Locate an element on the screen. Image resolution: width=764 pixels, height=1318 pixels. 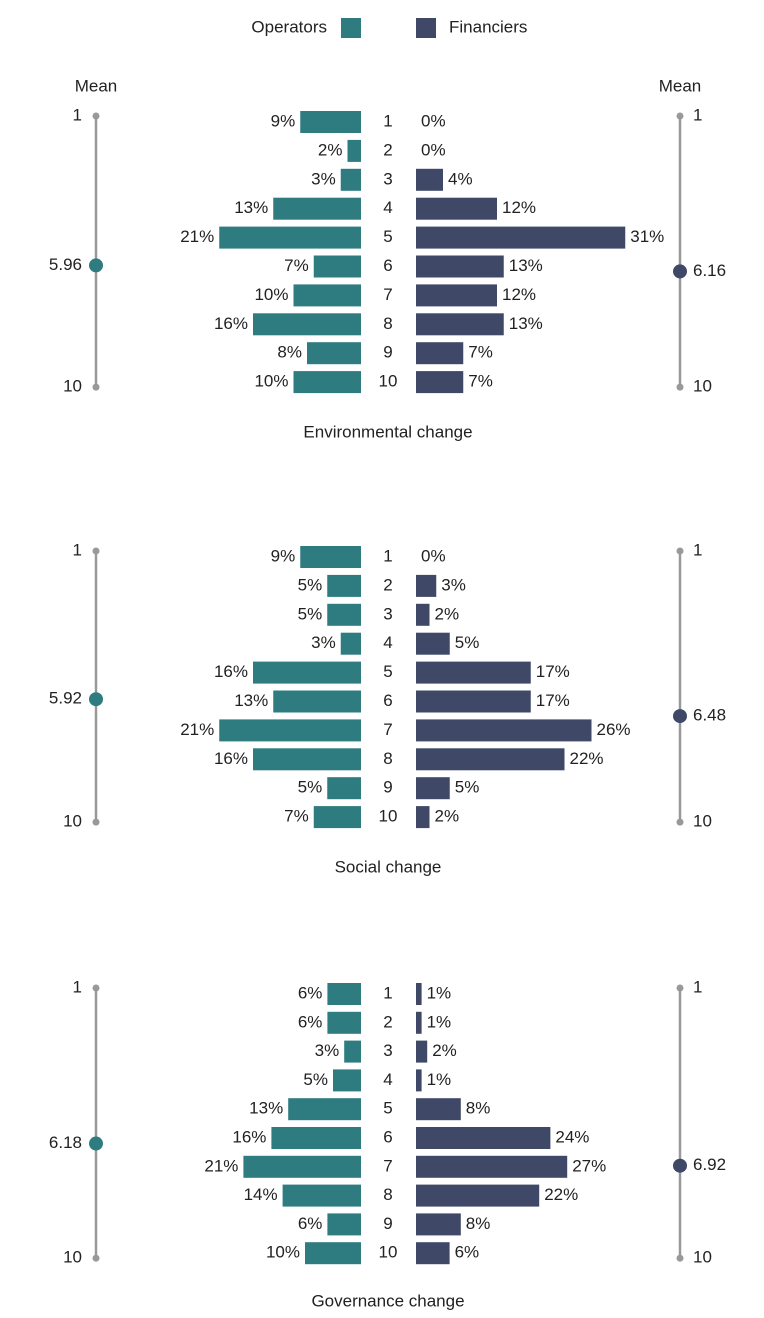
value-label: 9% is located at coordinates (283, 120).